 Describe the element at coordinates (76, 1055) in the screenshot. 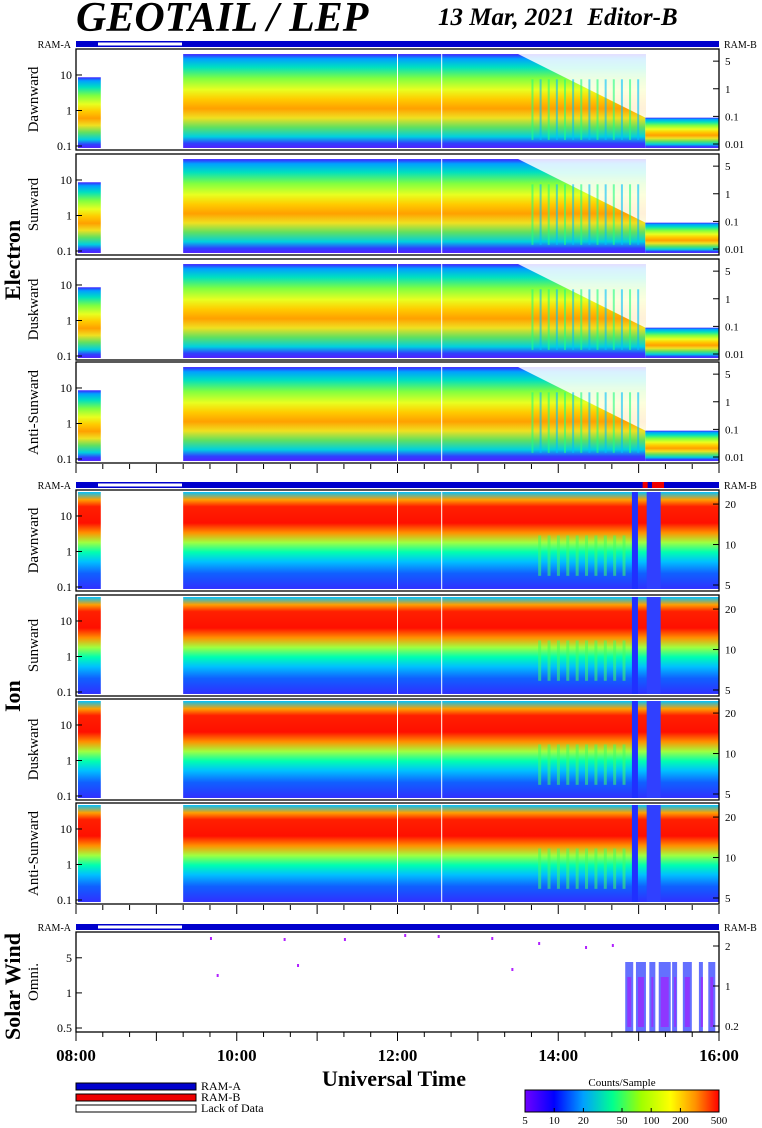

I see `x-tick-label-0: 08:00` at that location.